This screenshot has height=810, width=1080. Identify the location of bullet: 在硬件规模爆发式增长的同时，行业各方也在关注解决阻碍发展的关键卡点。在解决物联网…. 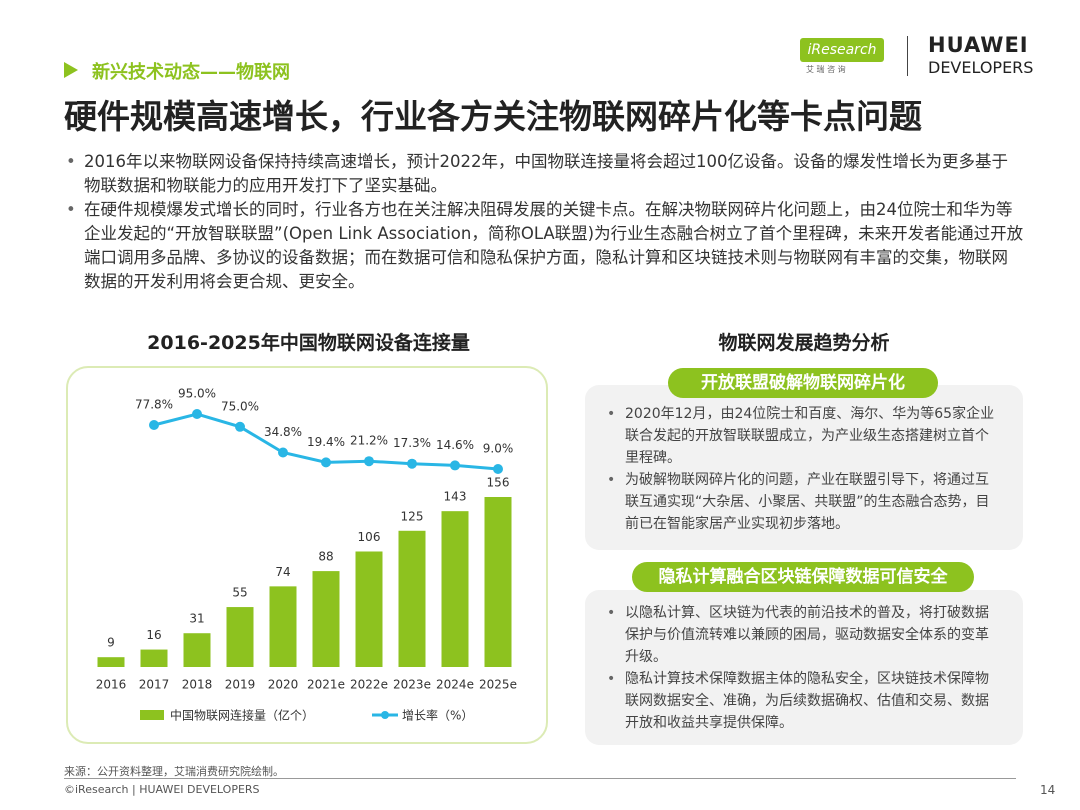
(544, 246).